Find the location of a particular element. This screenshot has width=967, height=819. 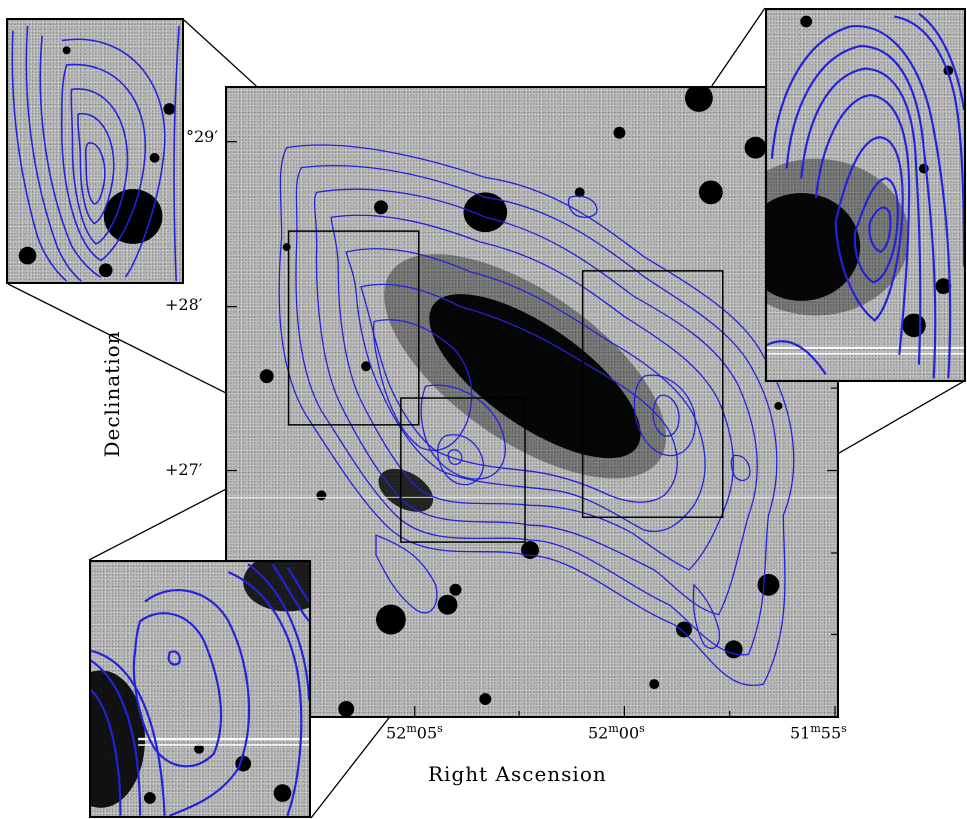

x-tick-label-2: 52m00s is located at coordinates (616, 732).